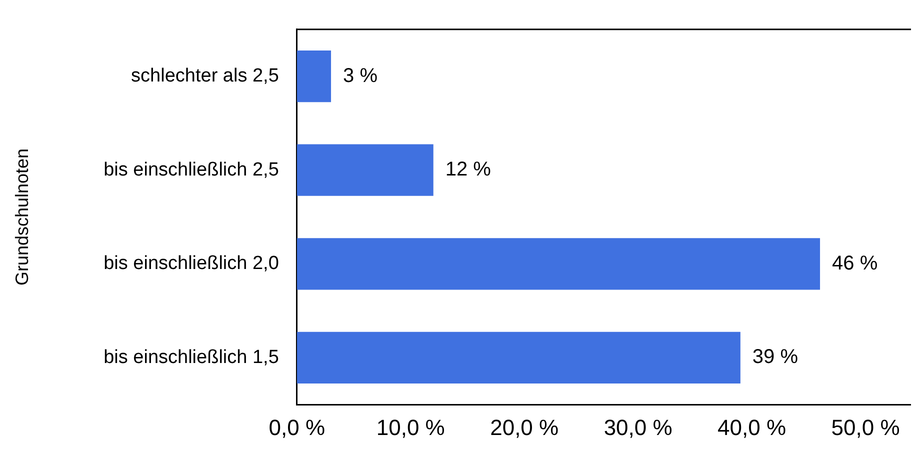 The height and width of the screenshot is (453, 919). What do you see at coordinates (468, 169) in the screenshot?
I see `data-label: 12 %` at bounding box center [468, 169].